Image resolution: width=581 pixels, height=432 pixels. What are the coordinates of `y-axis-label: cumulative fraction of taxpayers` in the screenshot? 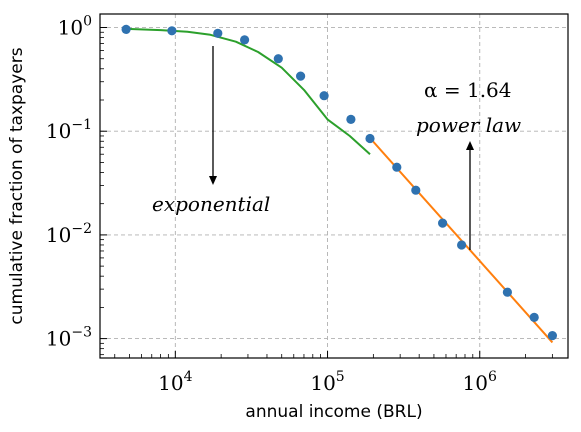 It's located at (17, 185).